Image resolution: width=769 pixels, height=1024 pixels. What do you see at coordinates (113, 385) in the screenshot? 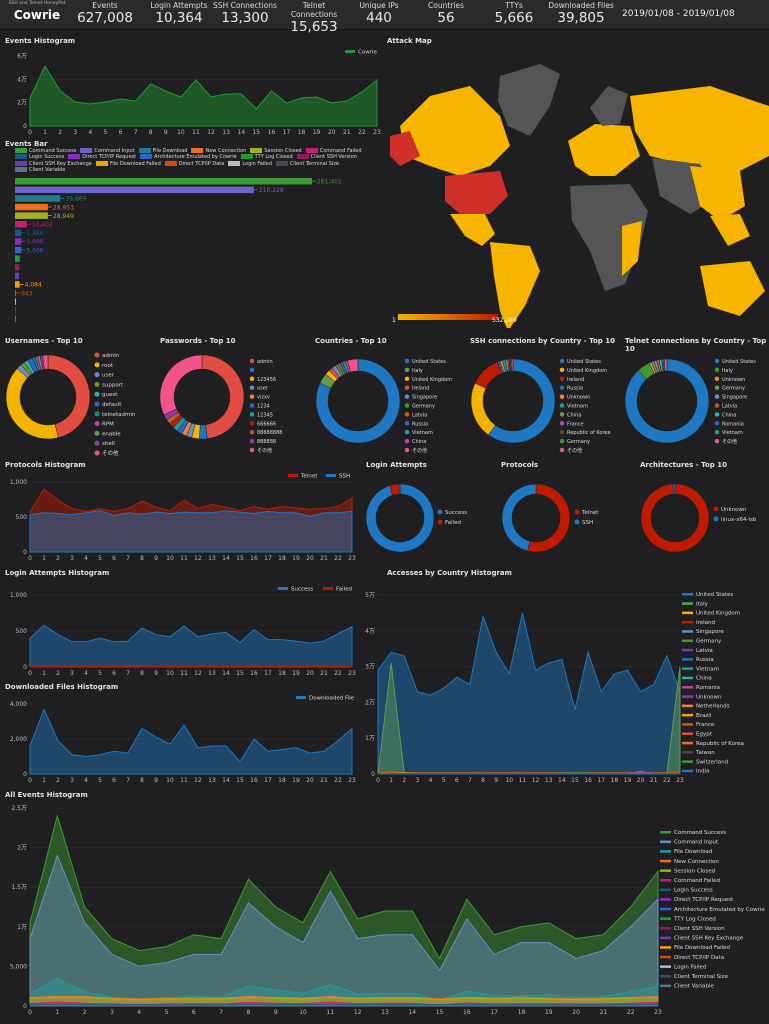
I see `legend-label: support` at bounding box center [113, 385].